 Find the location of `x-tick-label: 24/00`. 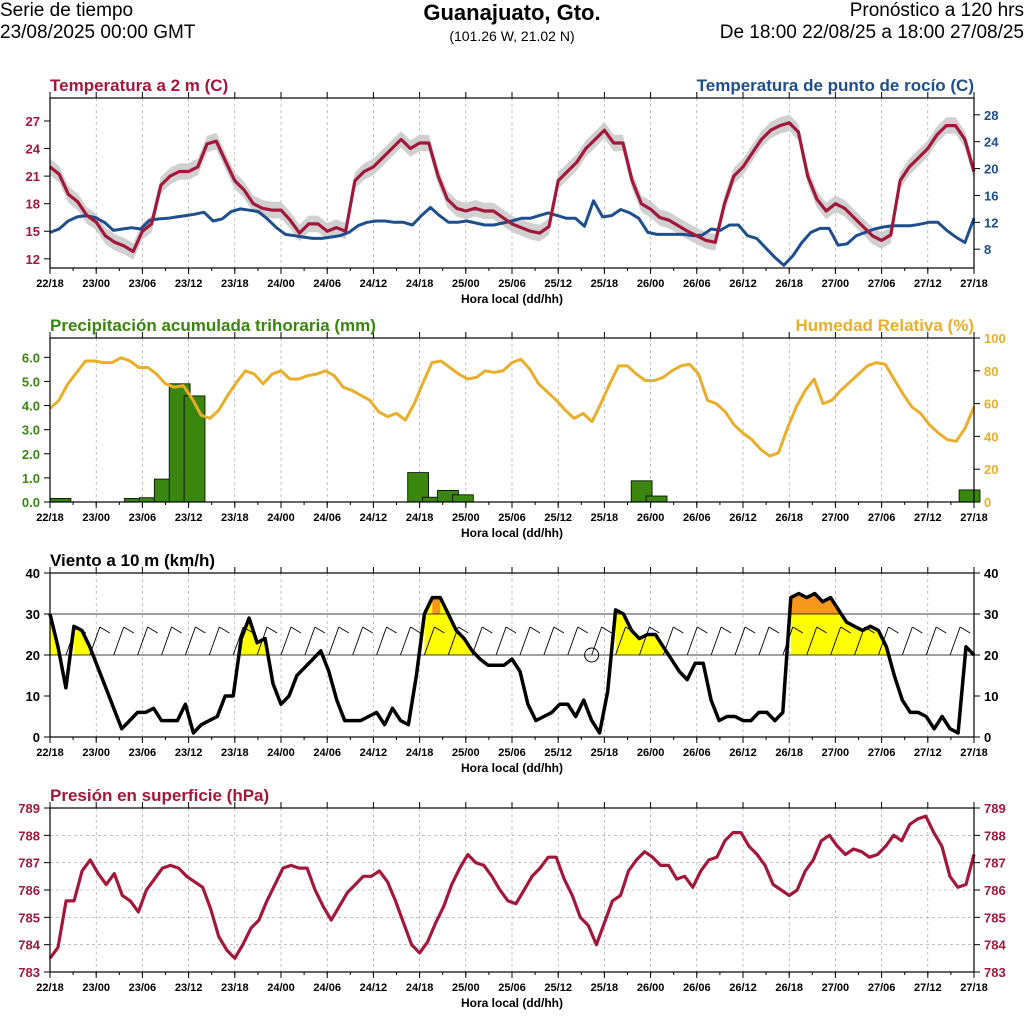

x-tick-label: 24/00 is located at coordinates (281, 753).